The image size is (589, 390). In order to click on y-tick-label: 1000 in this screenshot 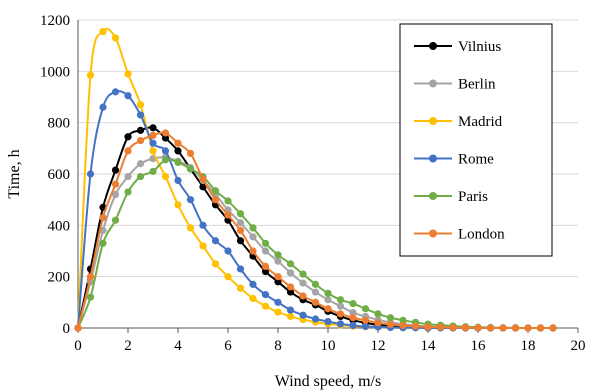, I will do `click(55, 72)`.